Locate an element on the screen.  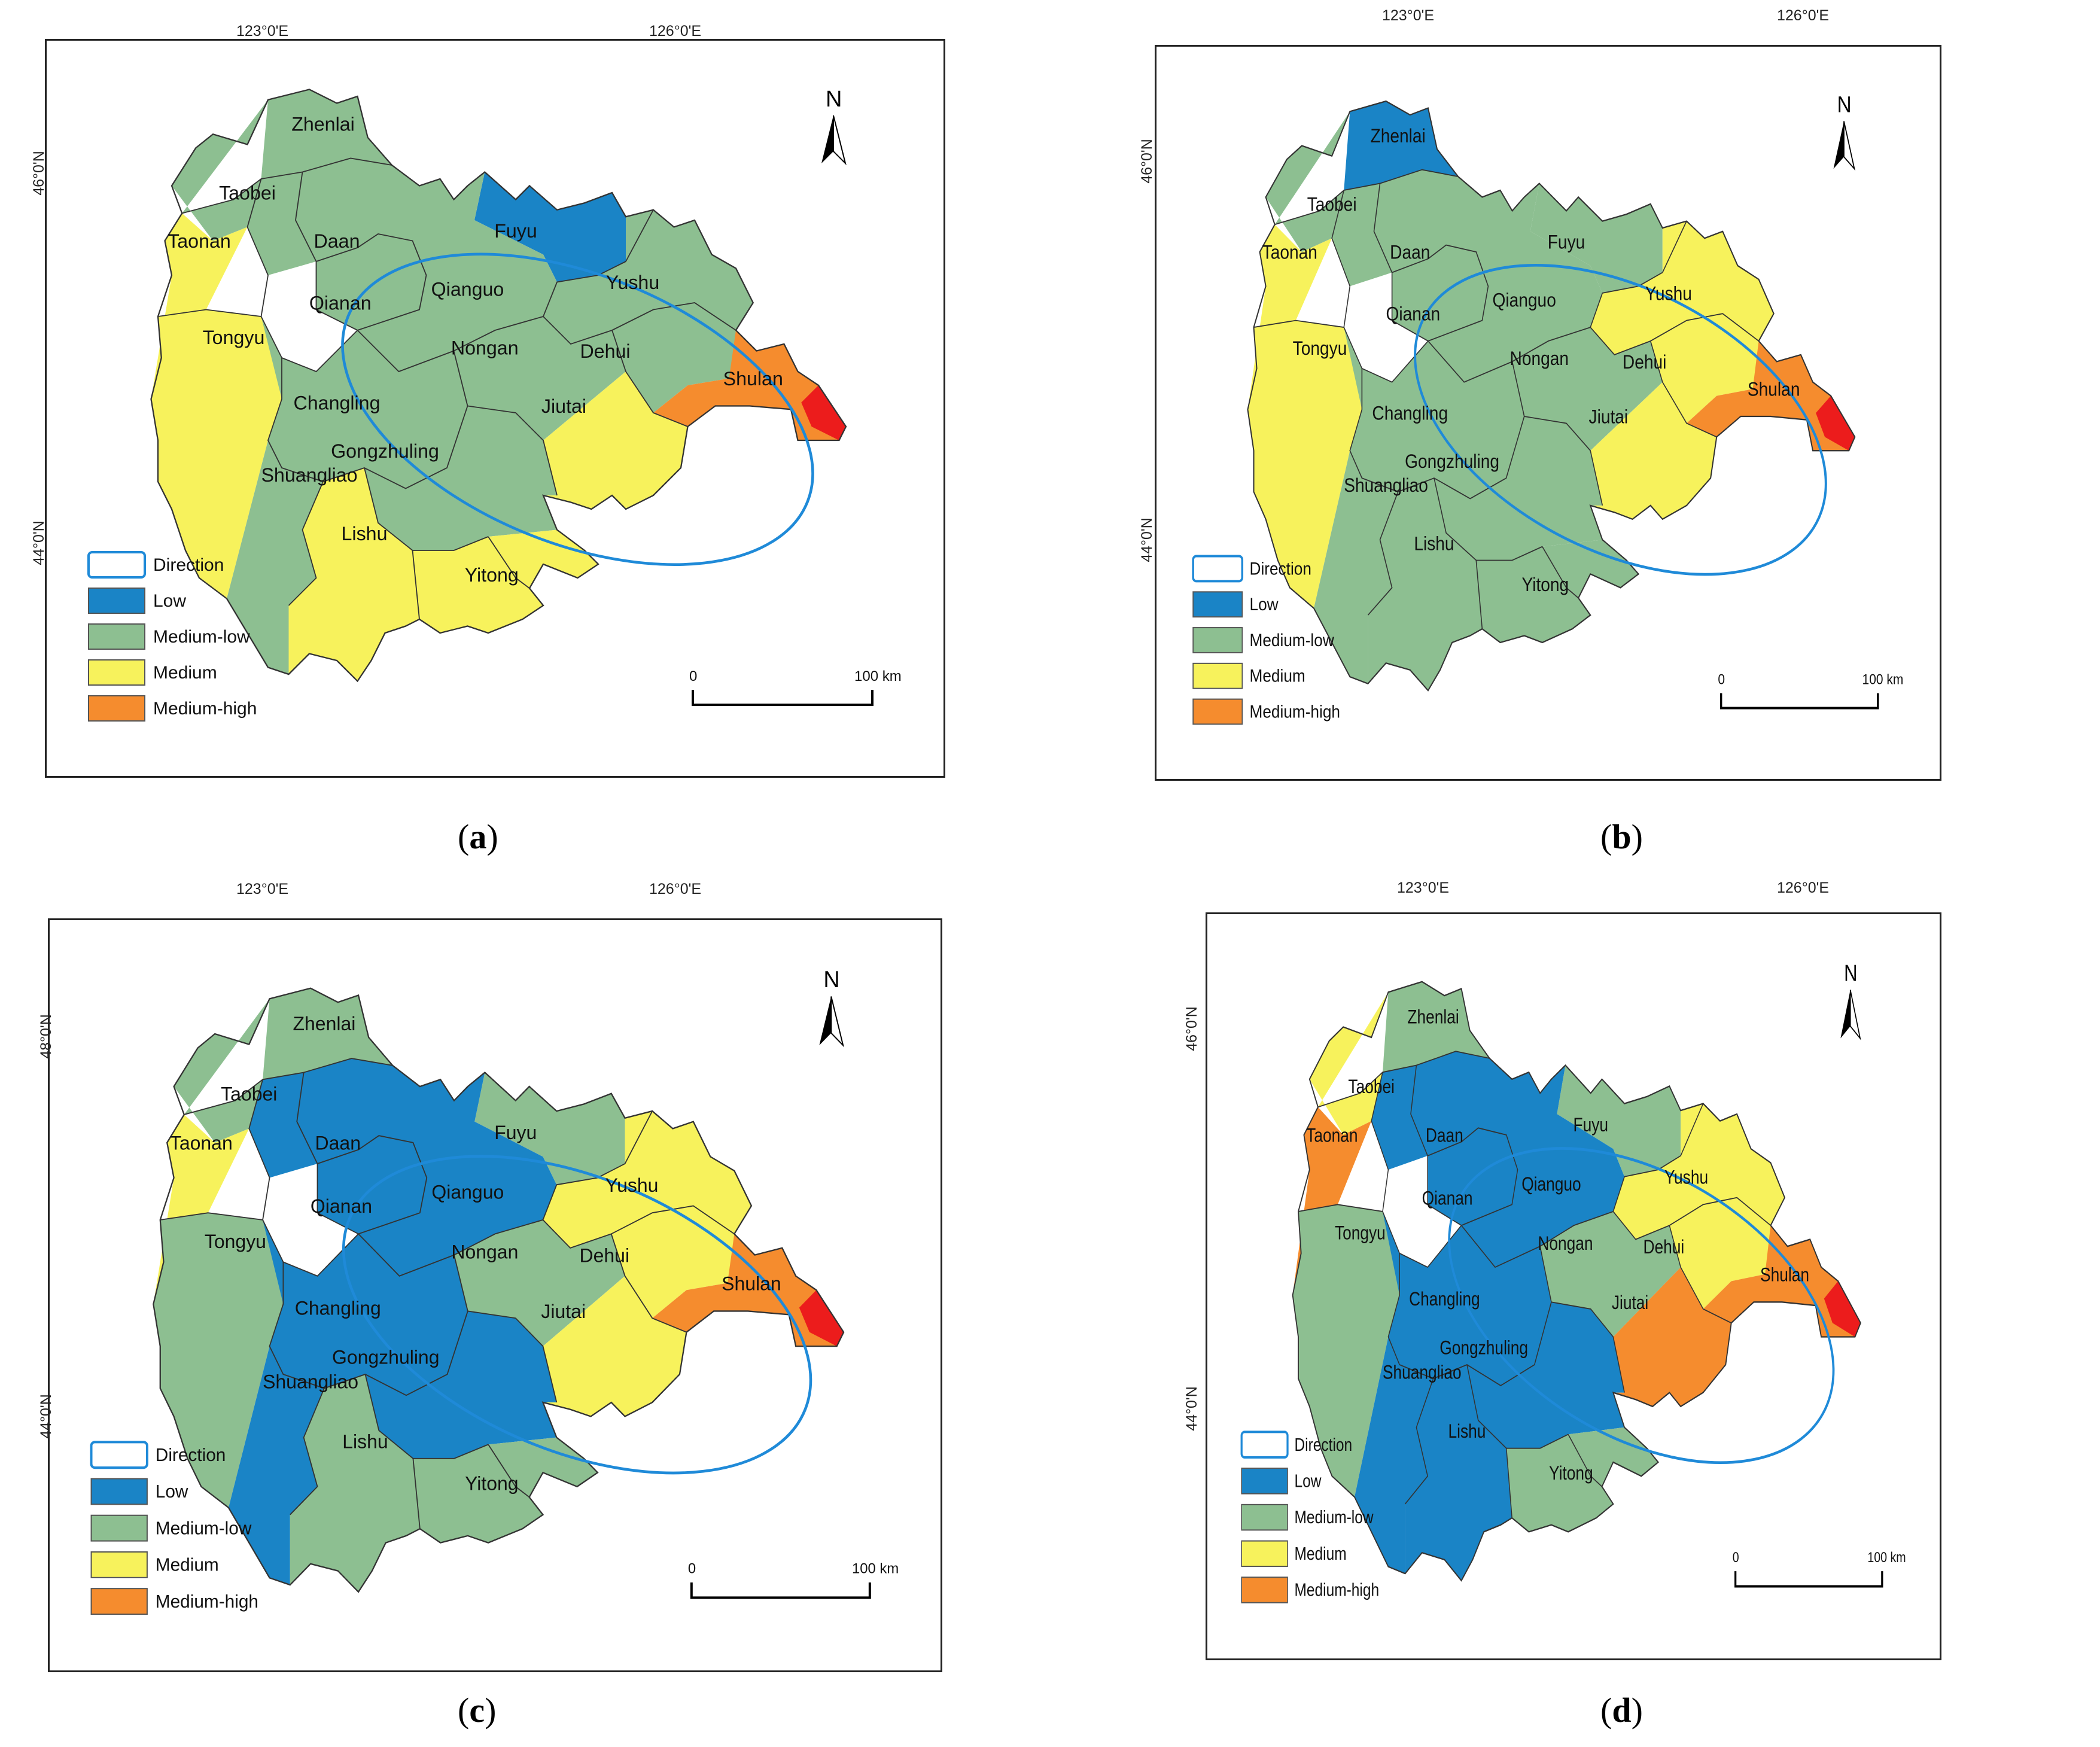
high-class-patch is located at coordinates (823, 412).